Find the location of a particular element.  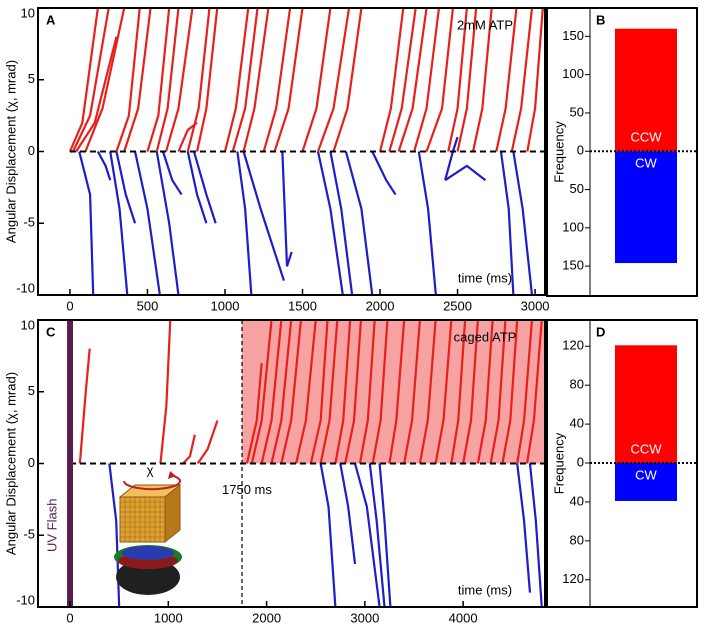

motor-ring is located at coordinates (148, 553).